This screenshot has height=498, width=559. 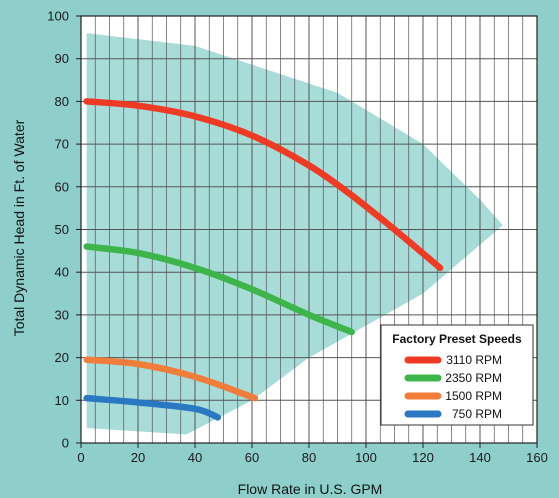 What do you see at coordinates (138, 457) in the screenshot?
I see `x-tick-label: 20` at bounding box center [138, 457].